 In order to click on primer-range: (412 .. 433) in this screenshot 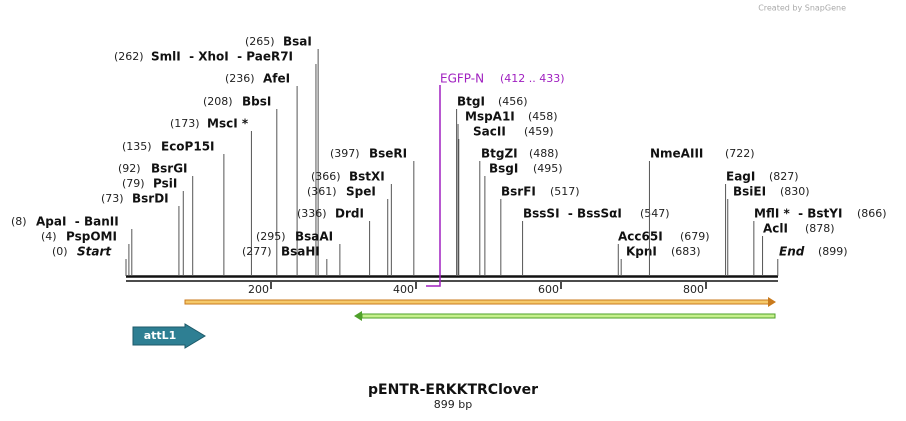, I will do `click(532, 78)`.